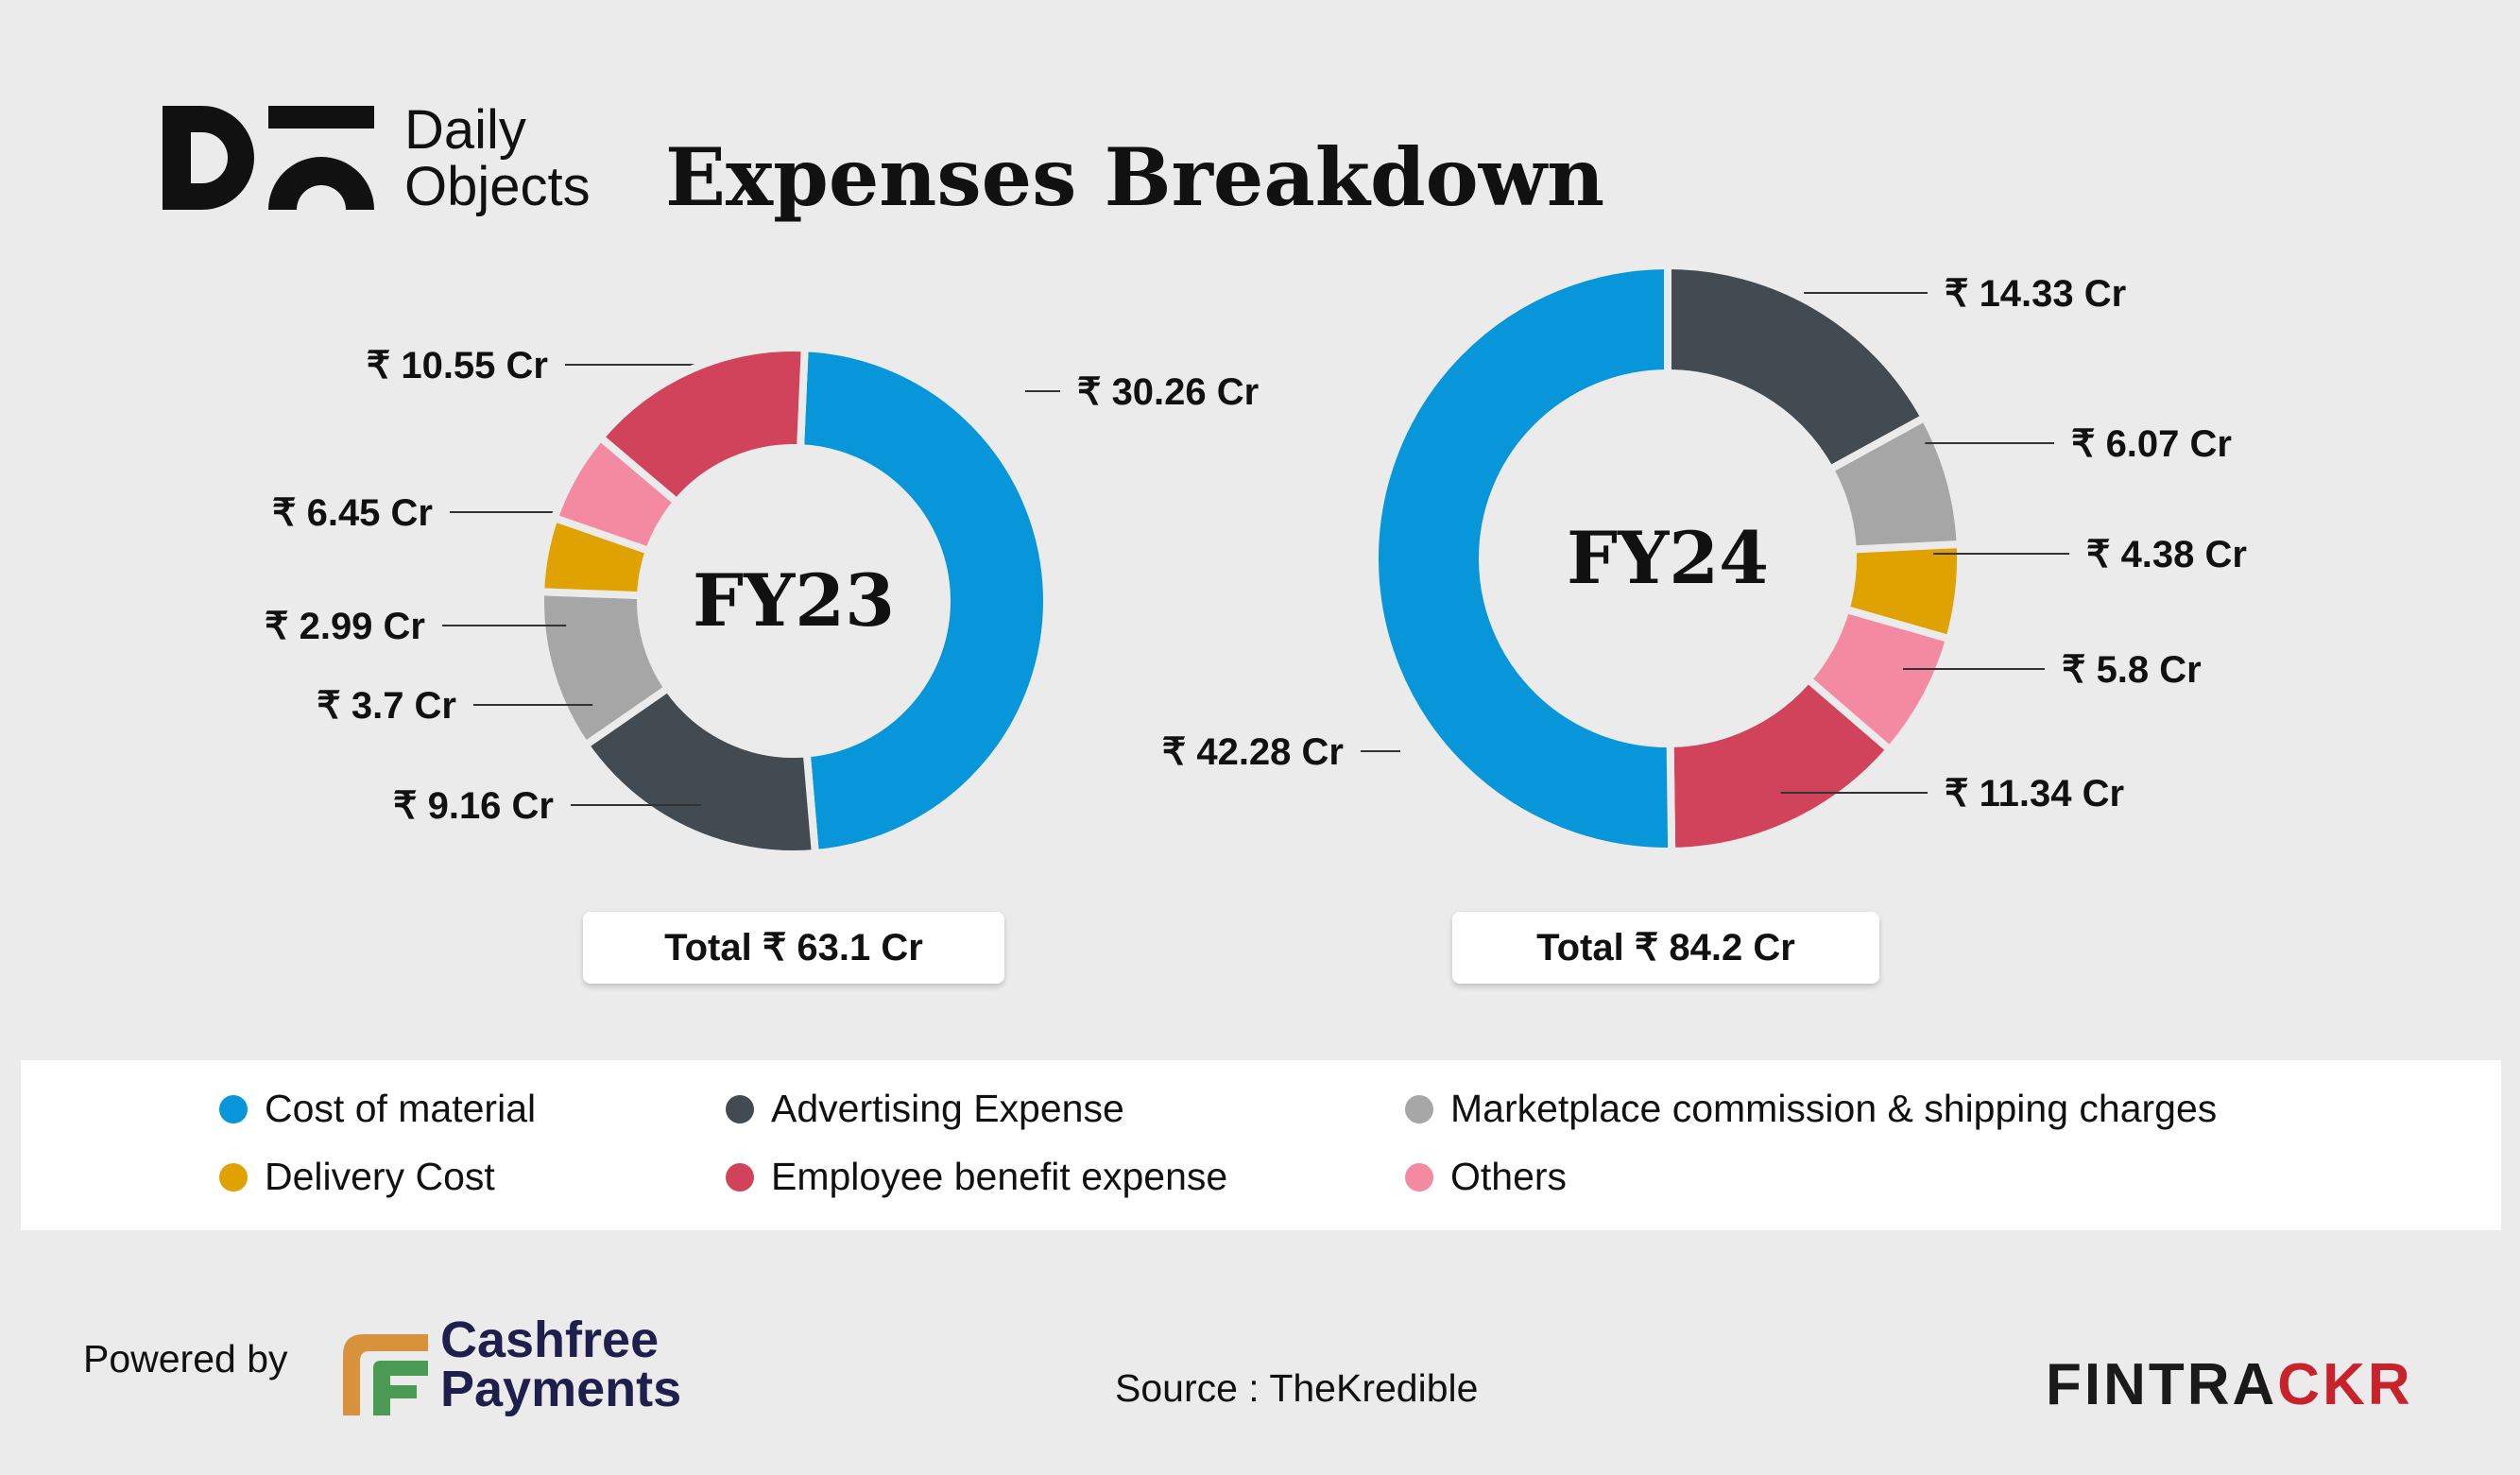 The width and height of the screenshot is (2520, 1475). Describe the element at coordinates (561, 1389) in the screenshot. I see `cashfree-line-2: Payments` at that location.